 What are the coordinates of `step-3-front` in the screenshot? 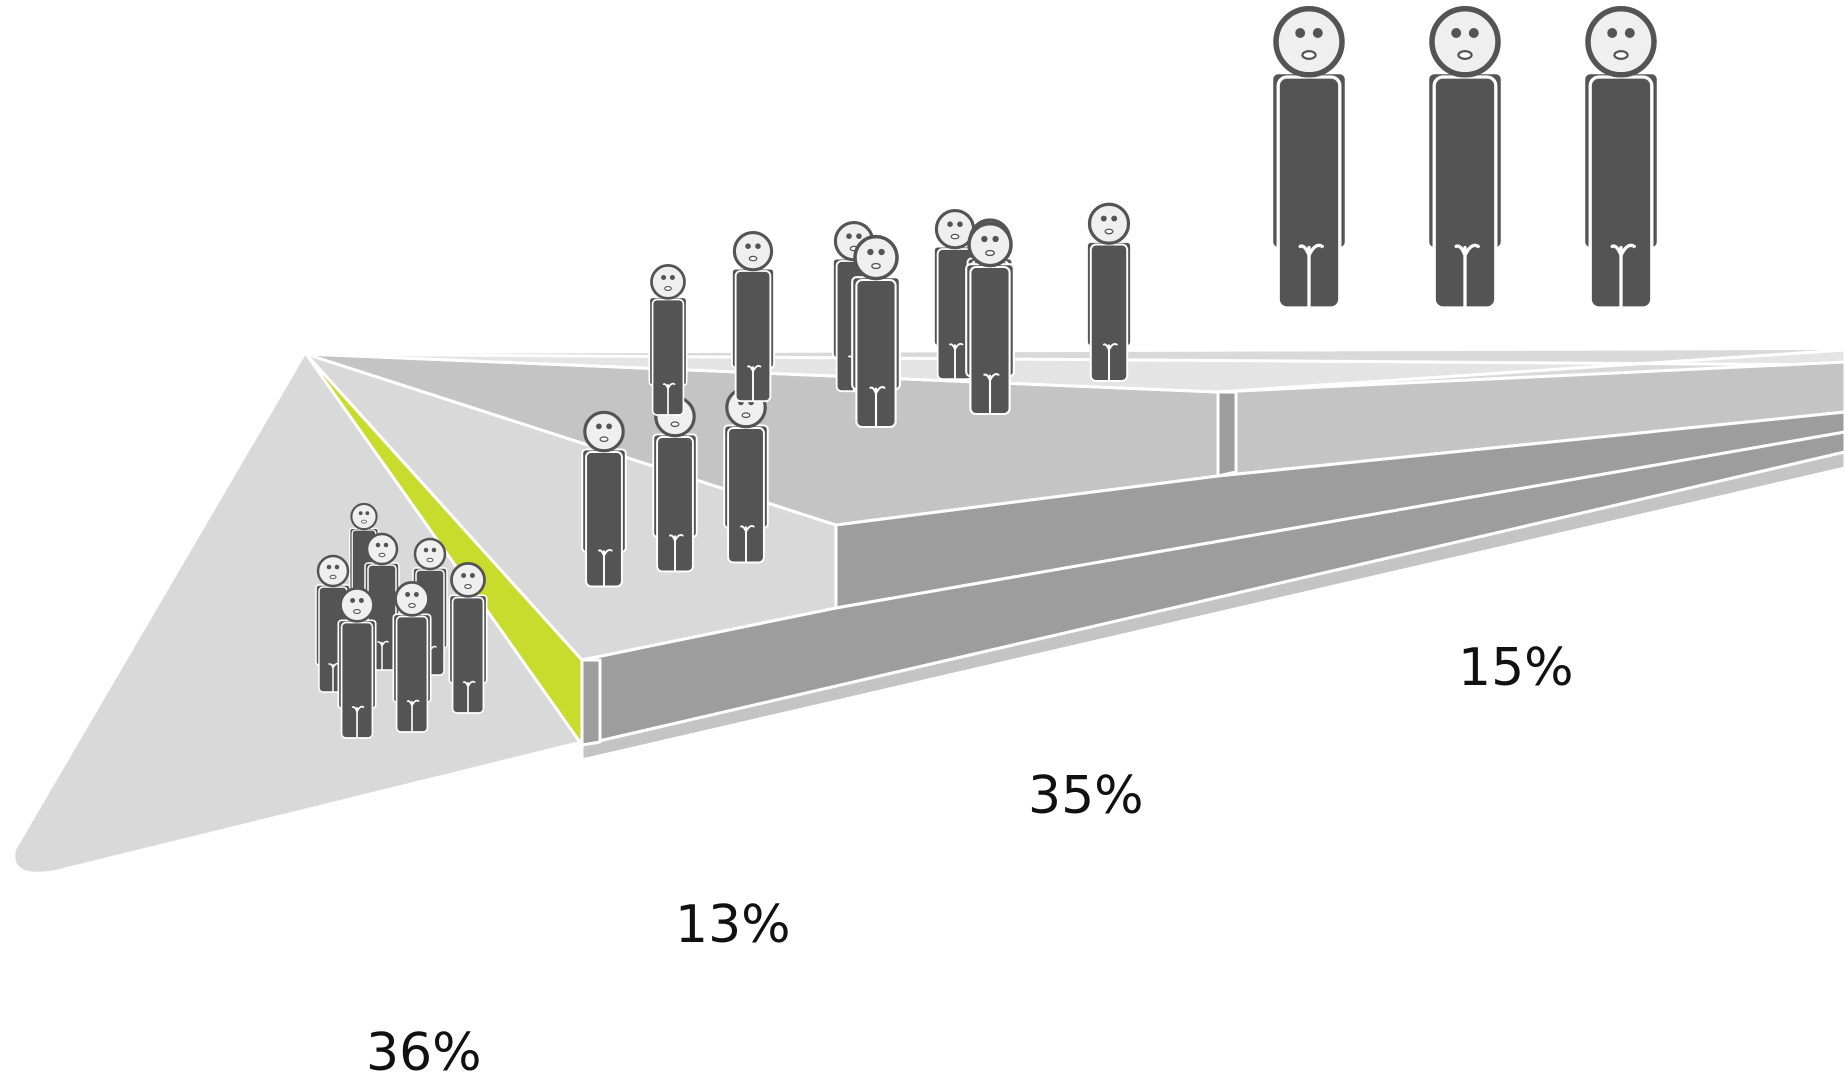 It's located at (1339, 510).